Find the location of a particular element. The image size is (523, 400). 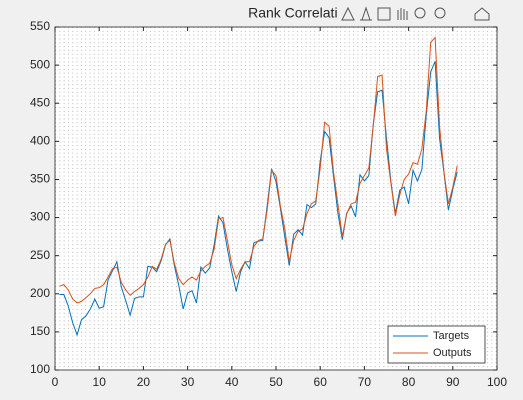

x-tick-label: 90 is located at coordinates (453, 382).